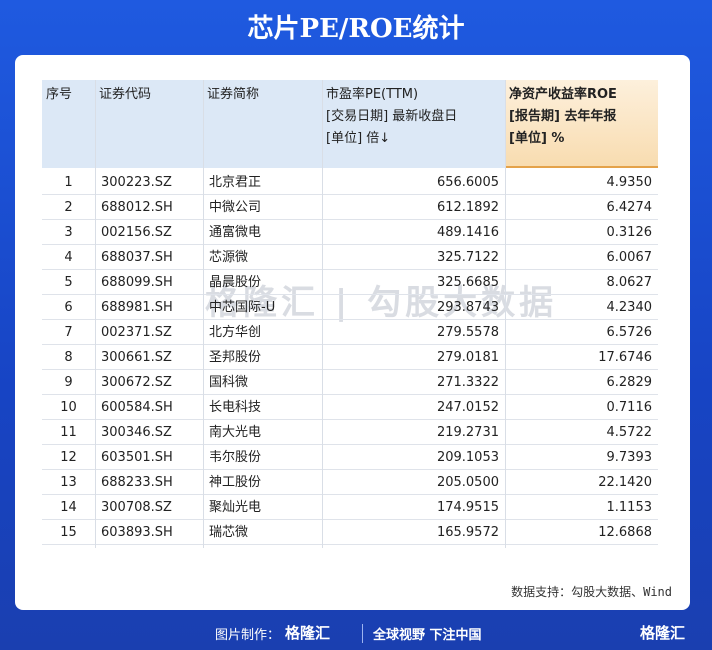  What do you see at coordinates (467, 182) in the screenshot?
I see `table-cell: 656.6005` at bounding box center [467, 182].